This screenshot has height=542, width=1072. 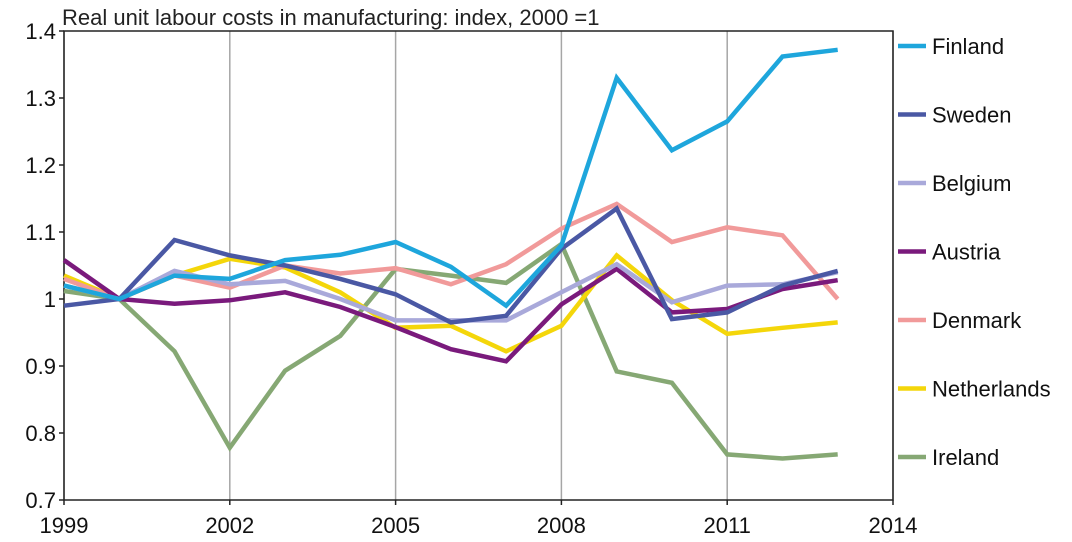 I want to click on y-tick-label: 1.4, so click(x=40, y=31).